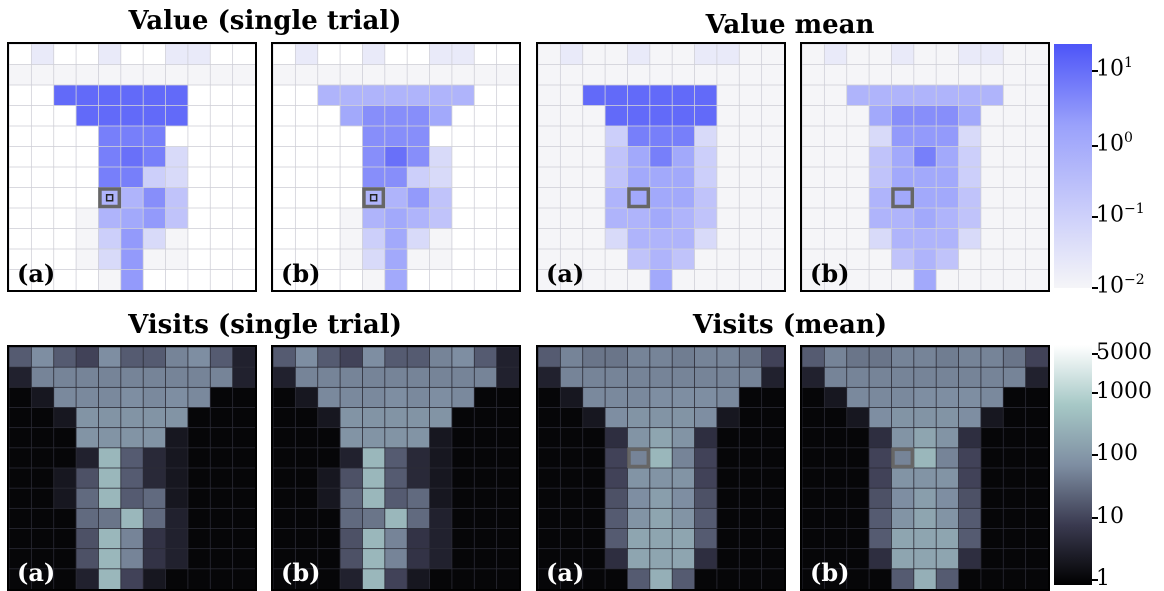 The image size is (1164, 591). What do you see at coordinates (1114, 143) in the screenshot?
I see `value-colorbar-tick: 100` at bounding box center [1114, 143].